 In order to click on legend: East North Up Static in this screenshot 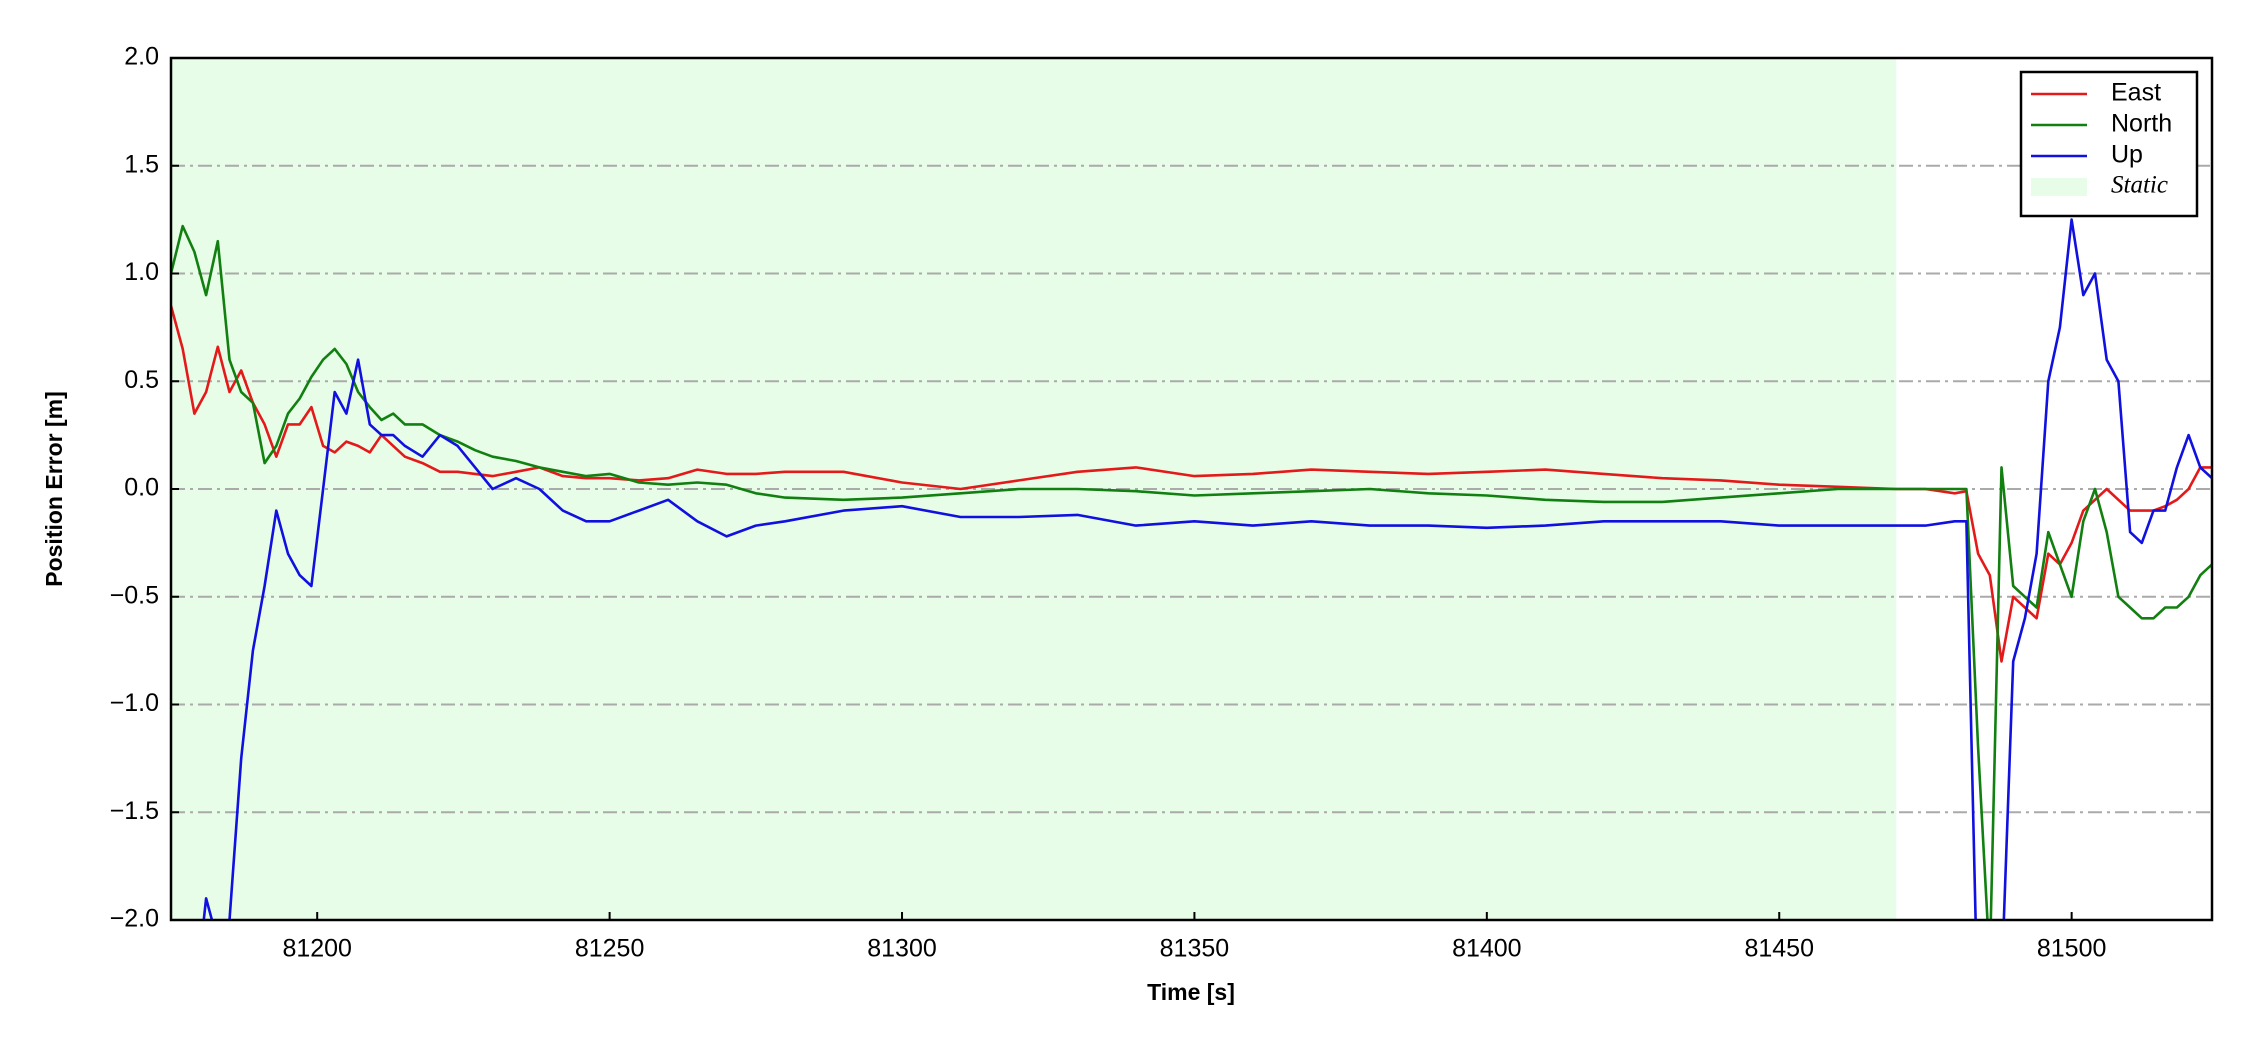, I will do `click(2109, 144)`.